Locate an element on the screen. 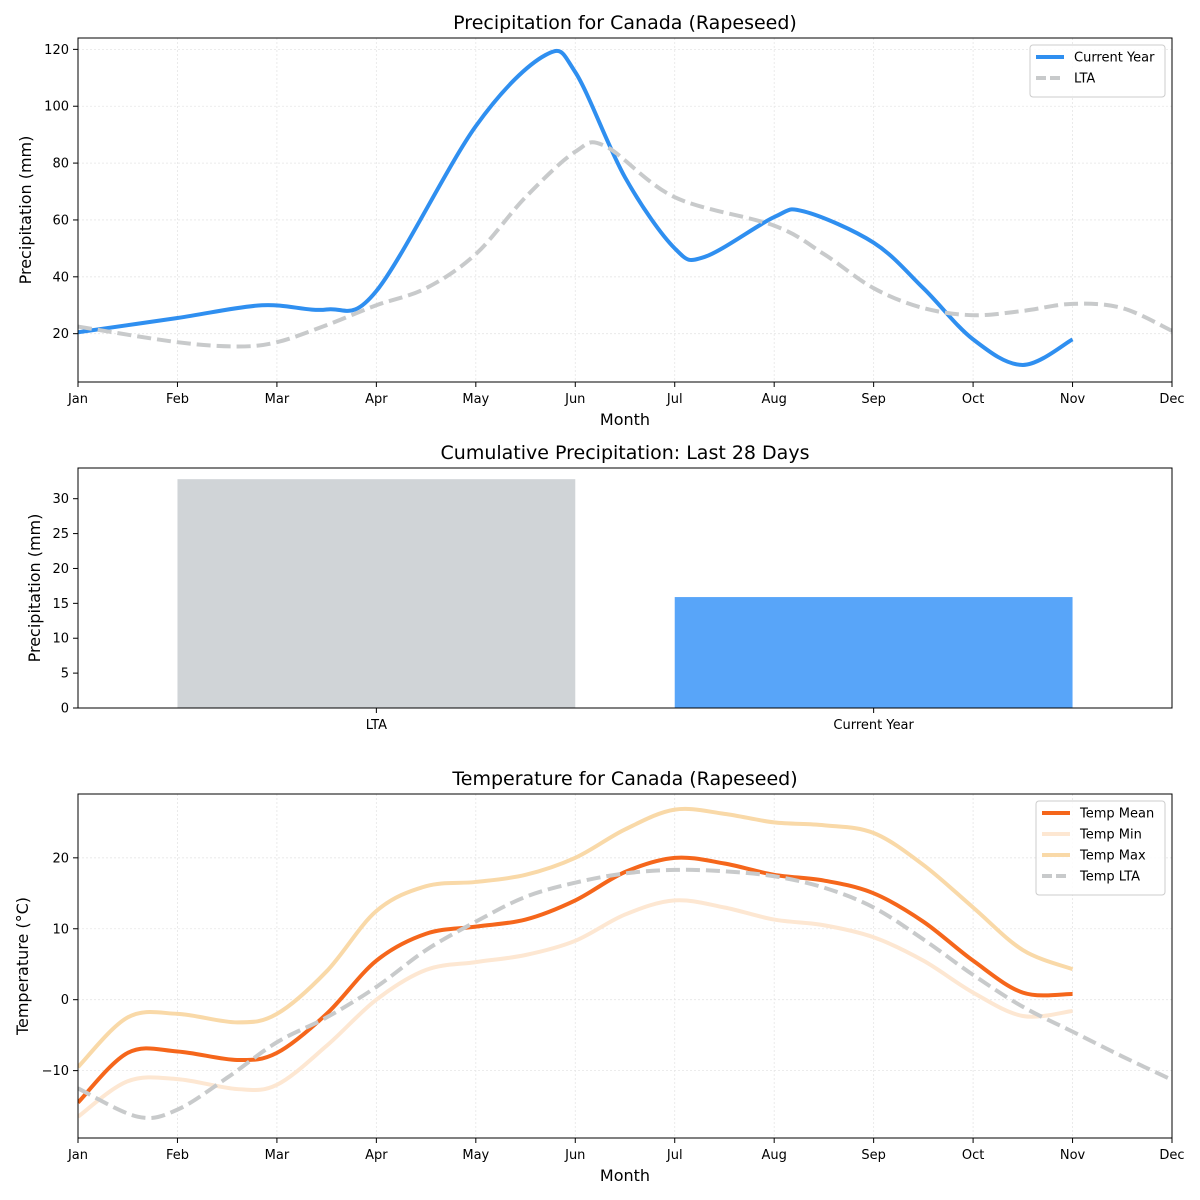  y-tick-label: 5 is located at coordinates (65, 674).